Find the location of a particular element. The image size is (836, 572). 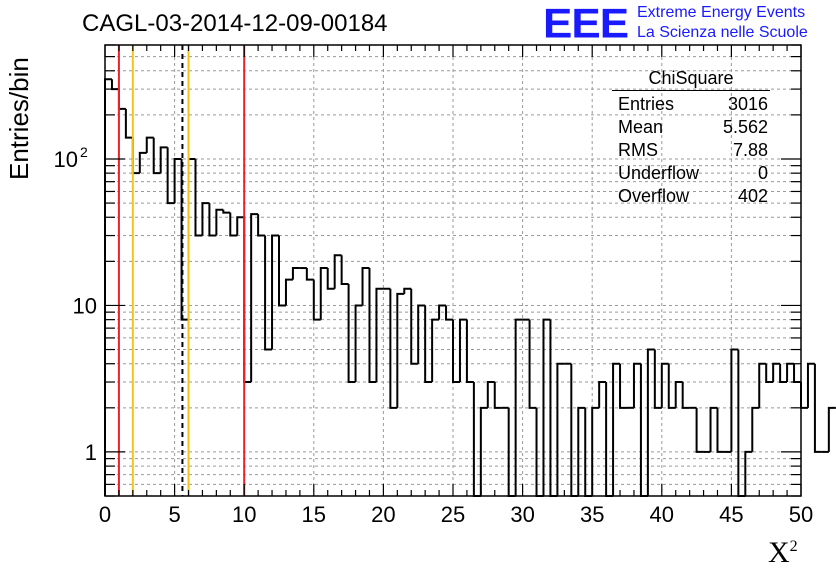

stats-row-entries: Entries 3016 is located at coordinates (692, 104).